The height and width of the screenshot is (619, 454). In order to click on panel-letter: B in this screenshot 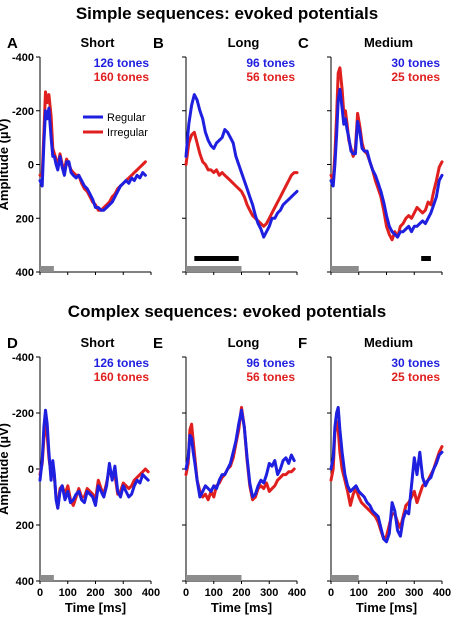, I will do `click(158, 43)`.